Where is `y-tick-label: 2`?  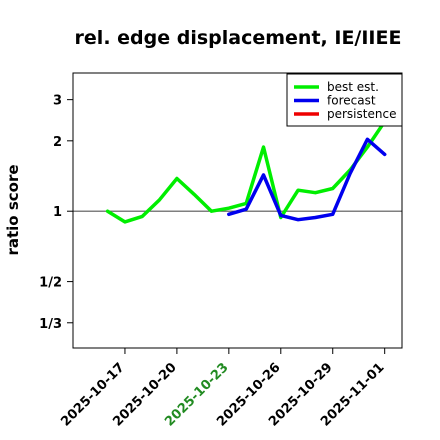 y-tick-label: 2 is located at coordinates (57, 142).